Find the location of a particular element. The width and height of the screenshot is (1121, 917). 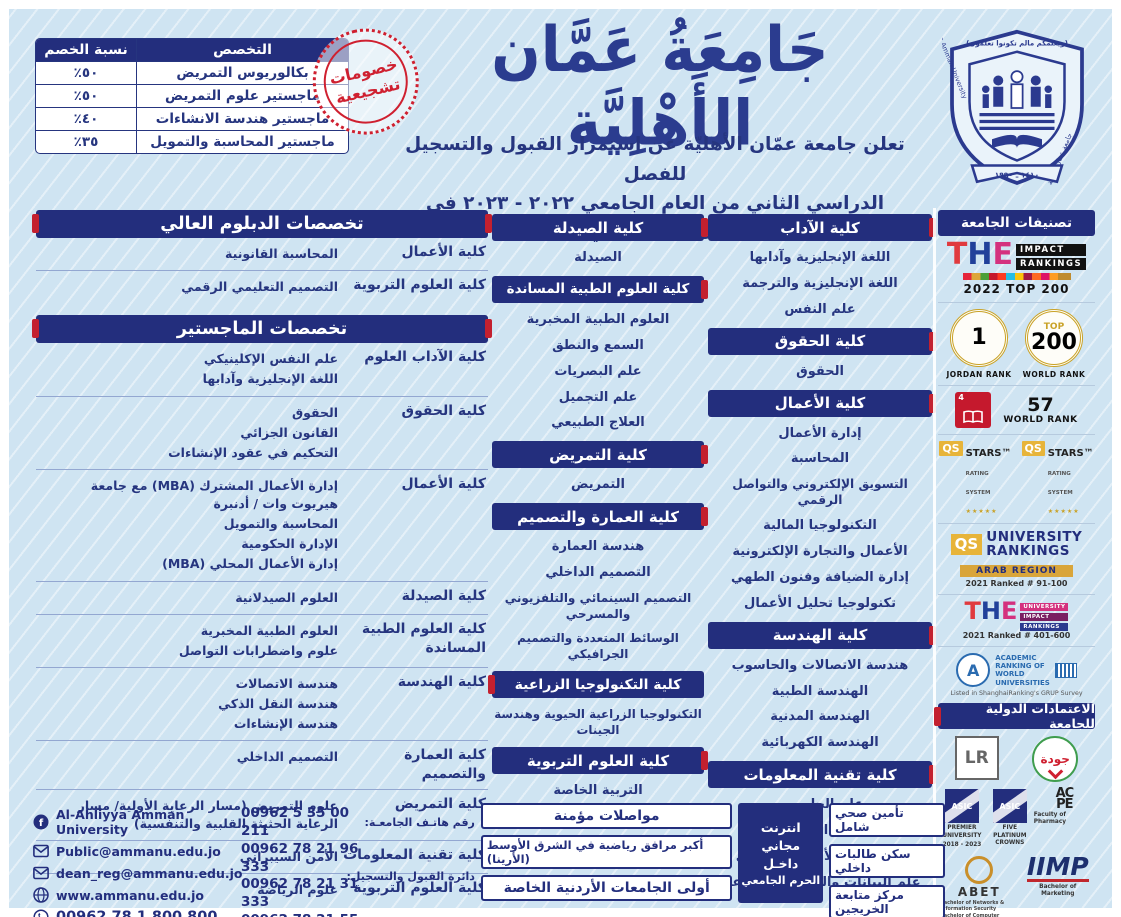

acpe-logo: AC PE Faculty of Pharmacy is located at coordinates (1064, 806).